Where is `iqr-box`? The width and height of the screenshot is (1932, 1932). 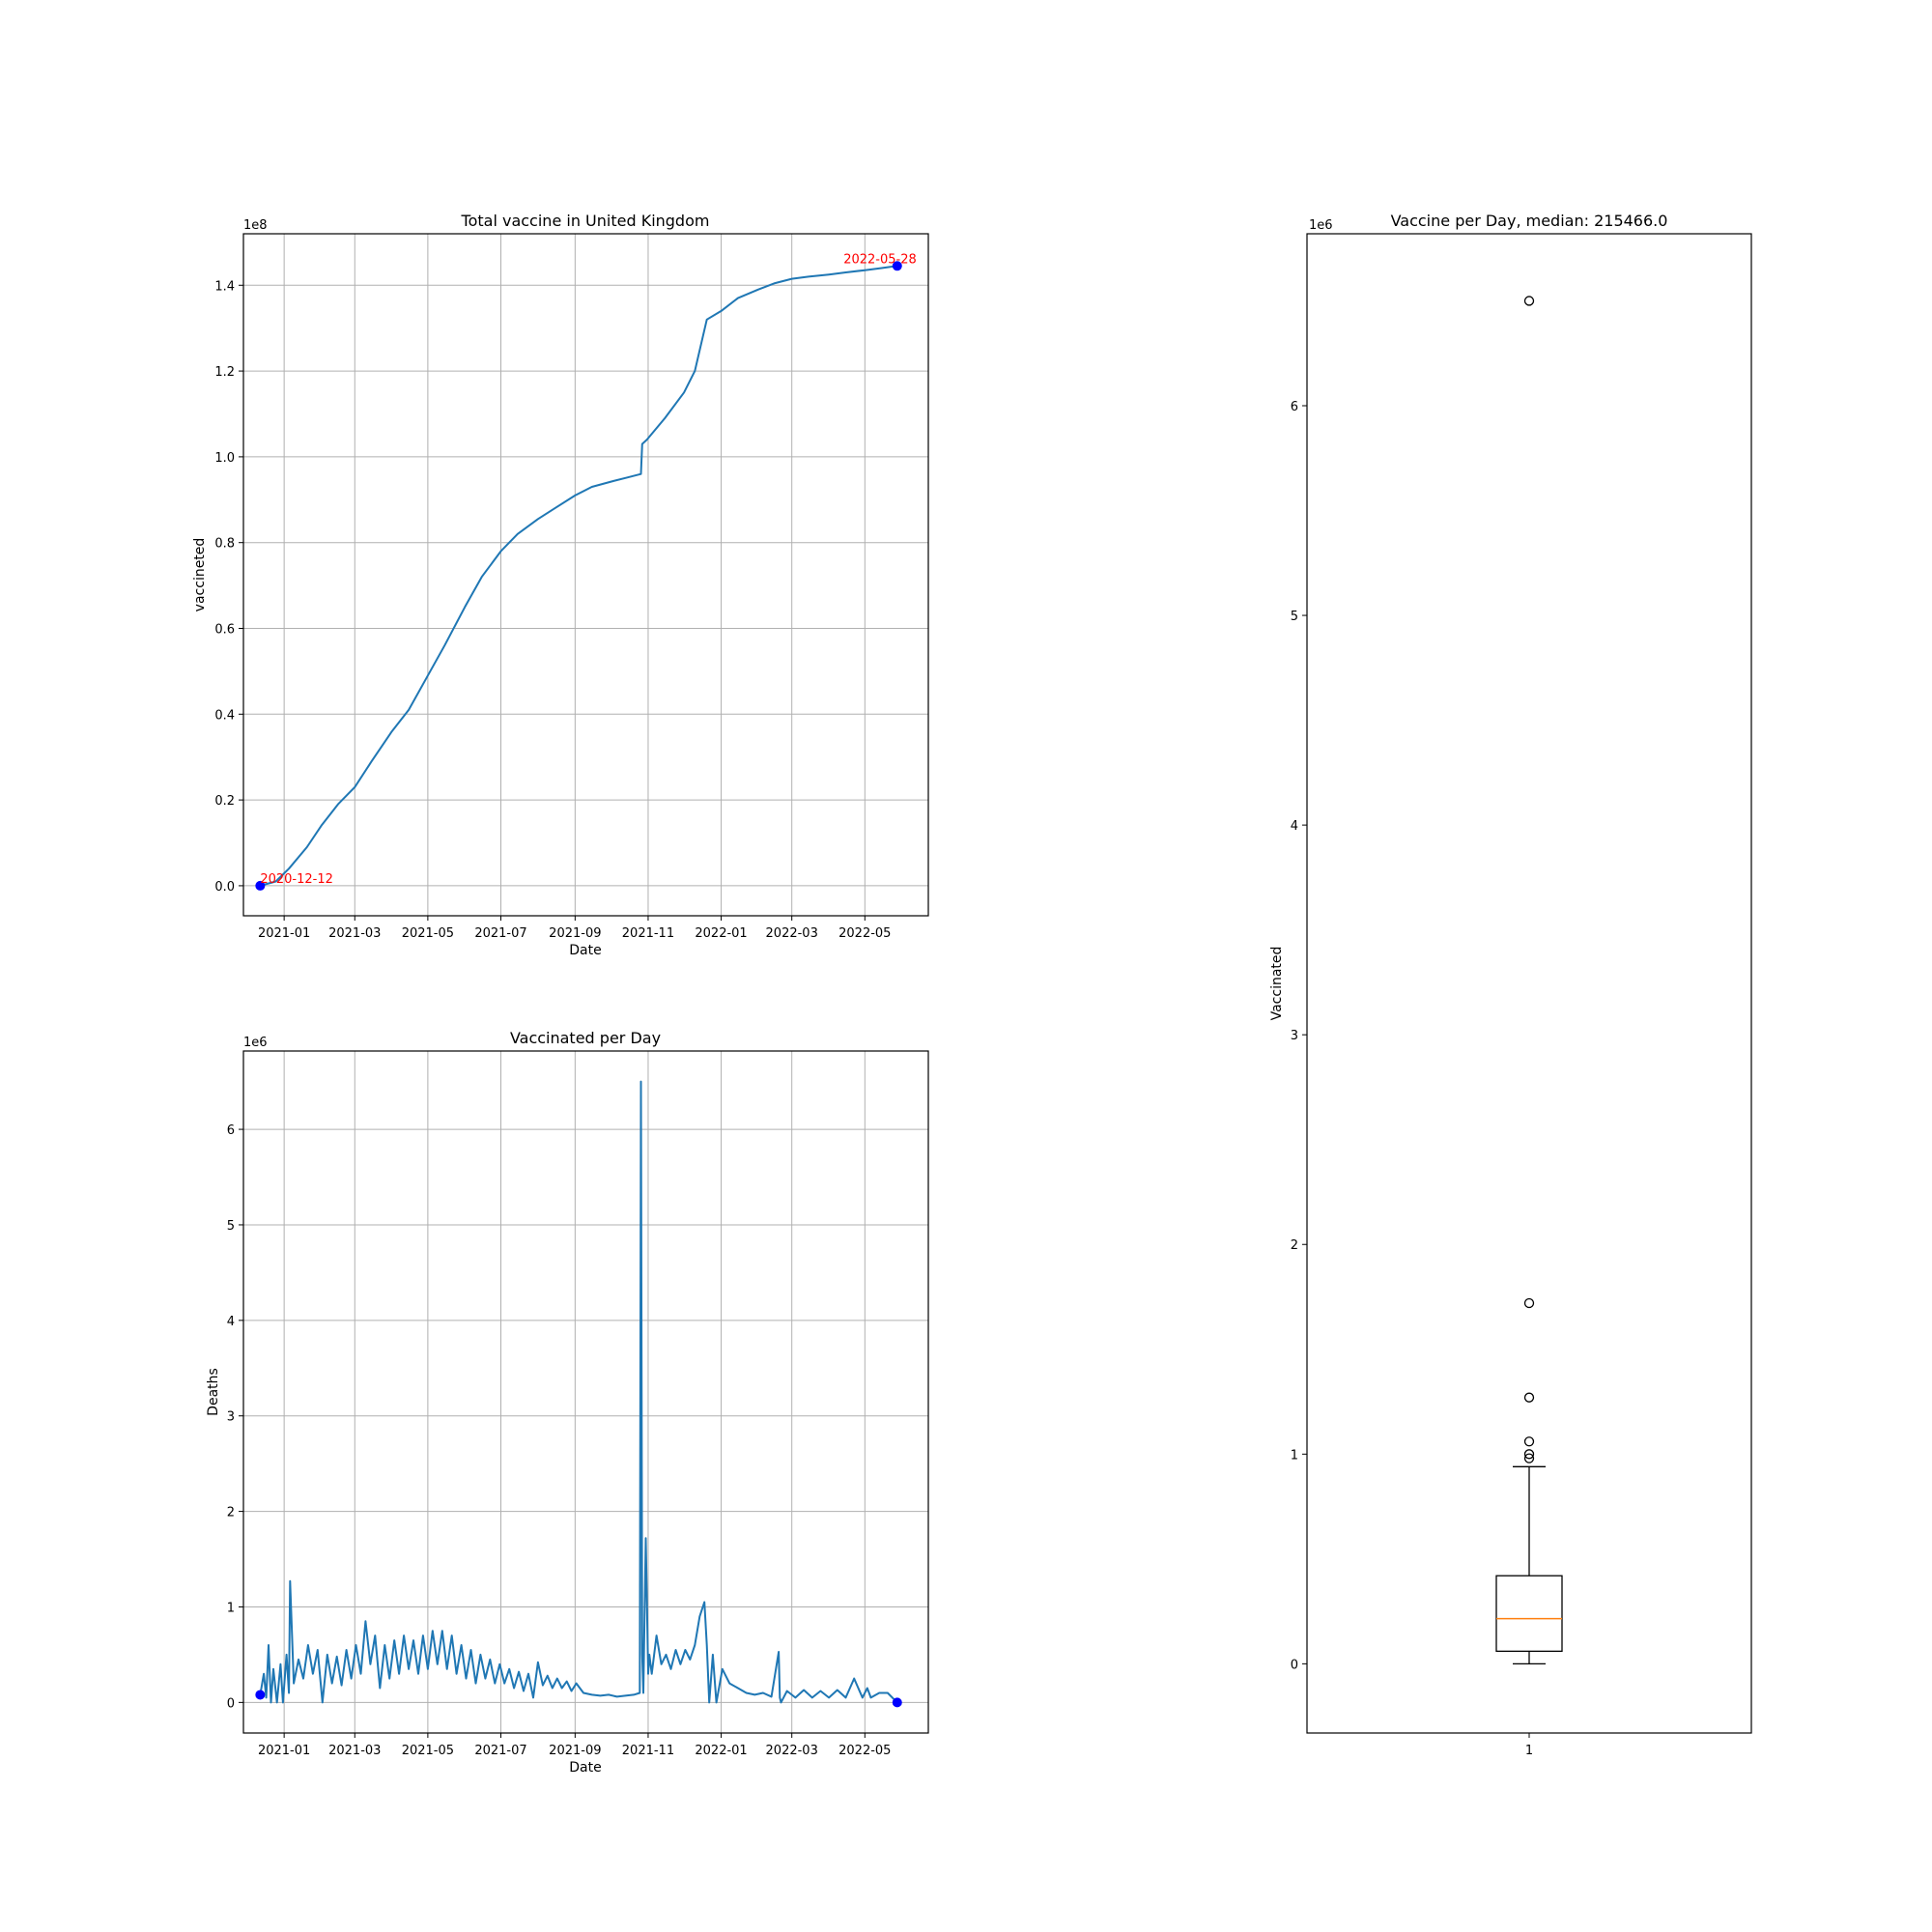 iqr-box is located at coordinates (1529, 1613).